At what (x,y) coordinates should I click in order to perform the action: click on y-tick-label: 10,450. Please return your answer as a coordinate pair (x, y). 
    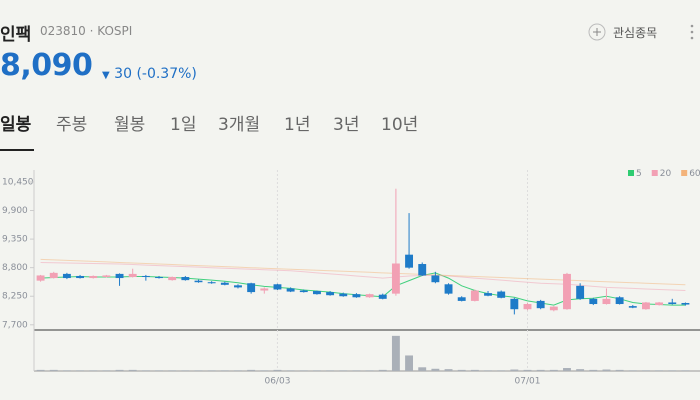
    Looking at the image, I should click on (18, 182).